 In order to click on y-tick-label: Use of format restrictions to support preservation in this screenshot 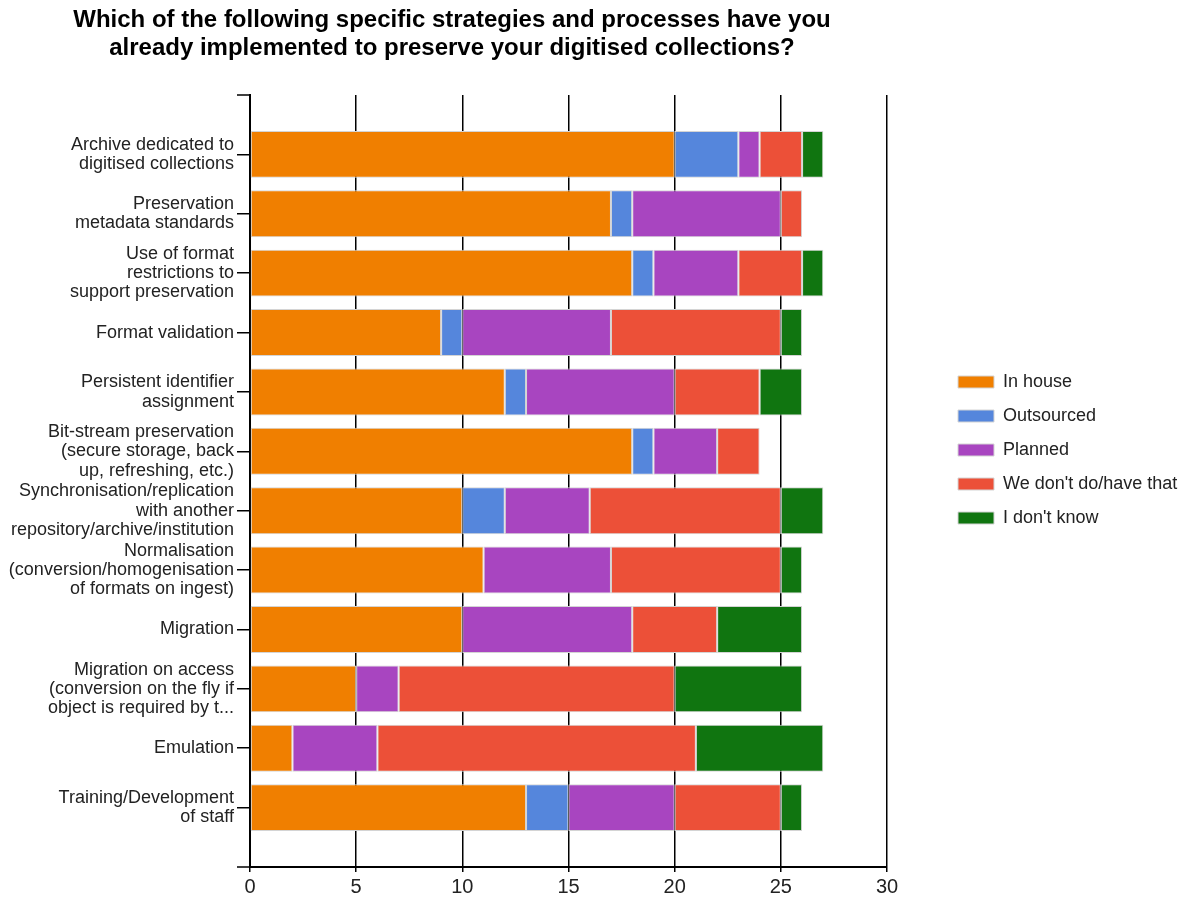, I will do `click(151, 272)`.